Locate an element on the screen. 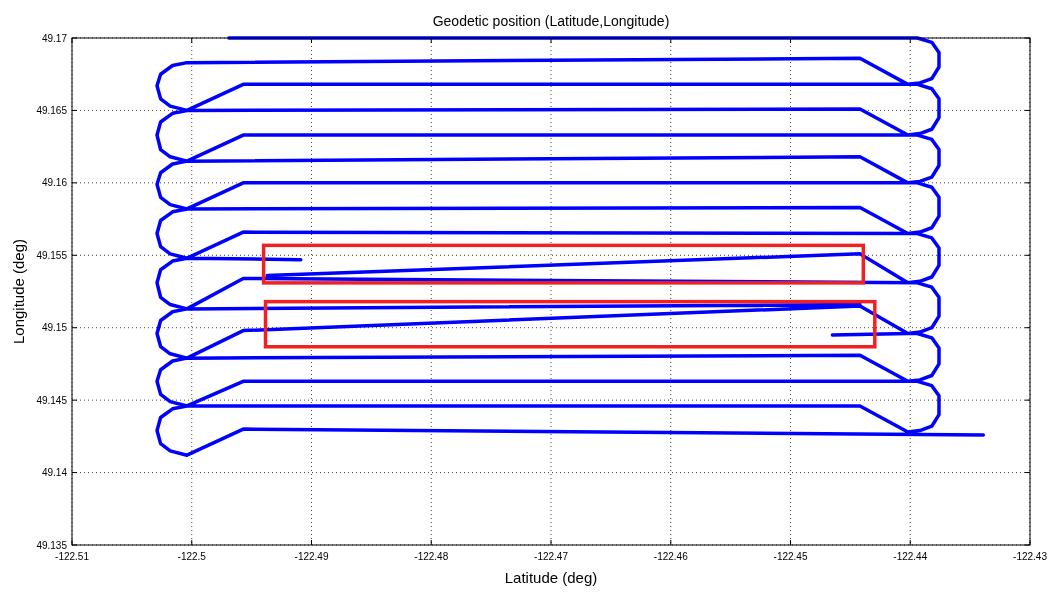 This screenshot has height=599, width=1056. x-tick-label: -122.51 is located at coordinates (72, 556).